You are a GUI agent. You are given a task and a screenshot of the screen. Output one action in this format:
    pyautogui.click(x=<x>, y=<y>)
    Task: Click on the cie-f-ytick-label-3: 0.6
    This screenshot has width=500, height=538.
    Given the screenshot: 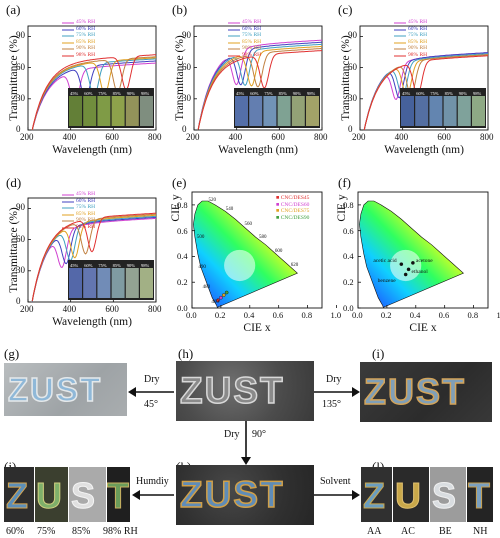 What is the action you would take?
    pyautogui.click(x=348, y=230)
    